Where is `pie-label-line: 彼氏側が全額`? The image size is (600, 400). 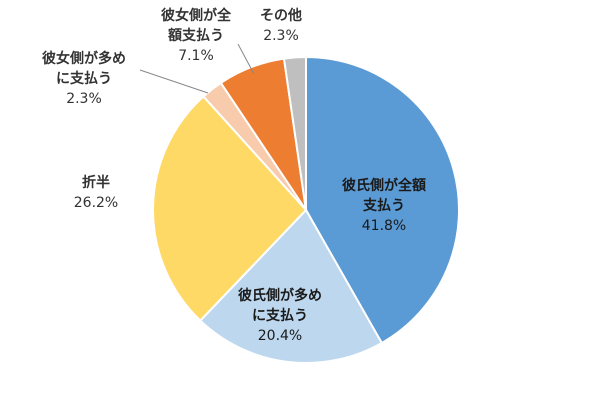 pie-label-line: 彼氏側が全額 is located at coordinates (384, 185).